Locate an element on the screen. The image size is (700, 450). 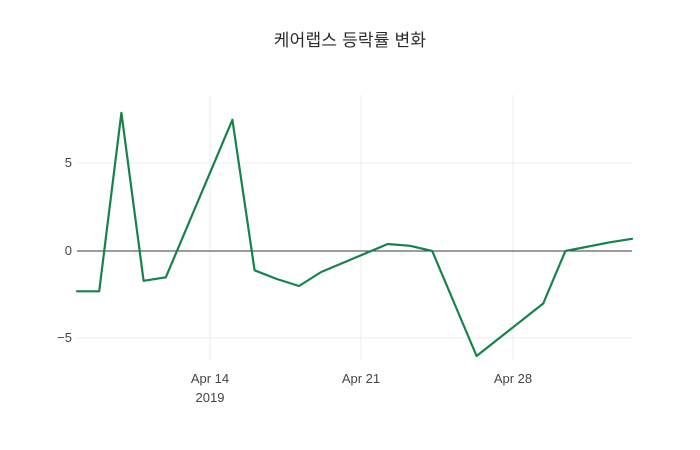
x-tick-label-apr21: Apr 21 is located at coordinates (361, 378).